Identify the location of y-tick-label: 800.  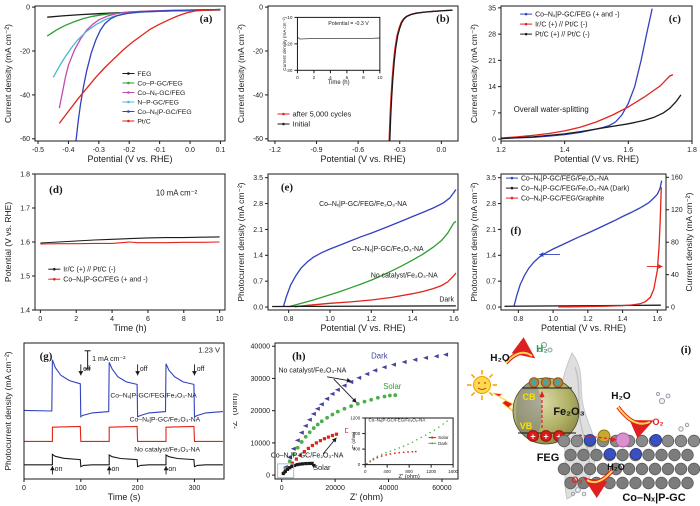
(357, 433).